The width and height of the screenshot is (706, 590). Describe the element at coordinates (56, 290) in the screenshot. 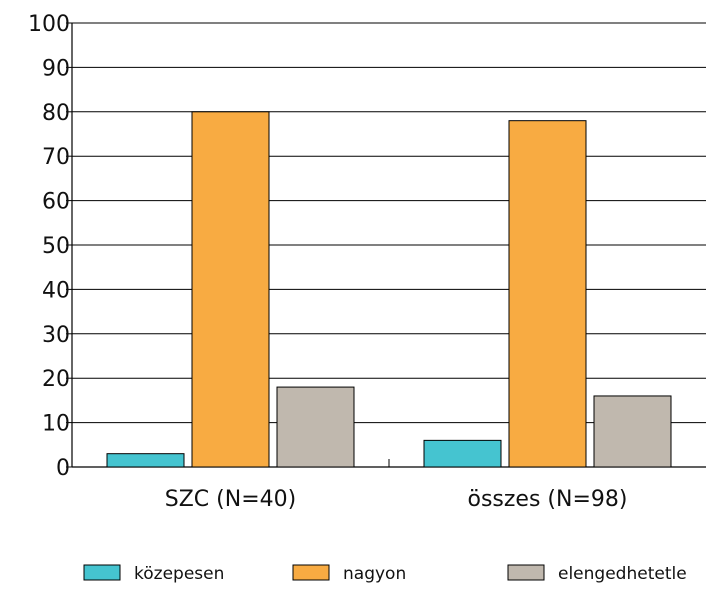

I see `y-tick-label: 40` at that location.